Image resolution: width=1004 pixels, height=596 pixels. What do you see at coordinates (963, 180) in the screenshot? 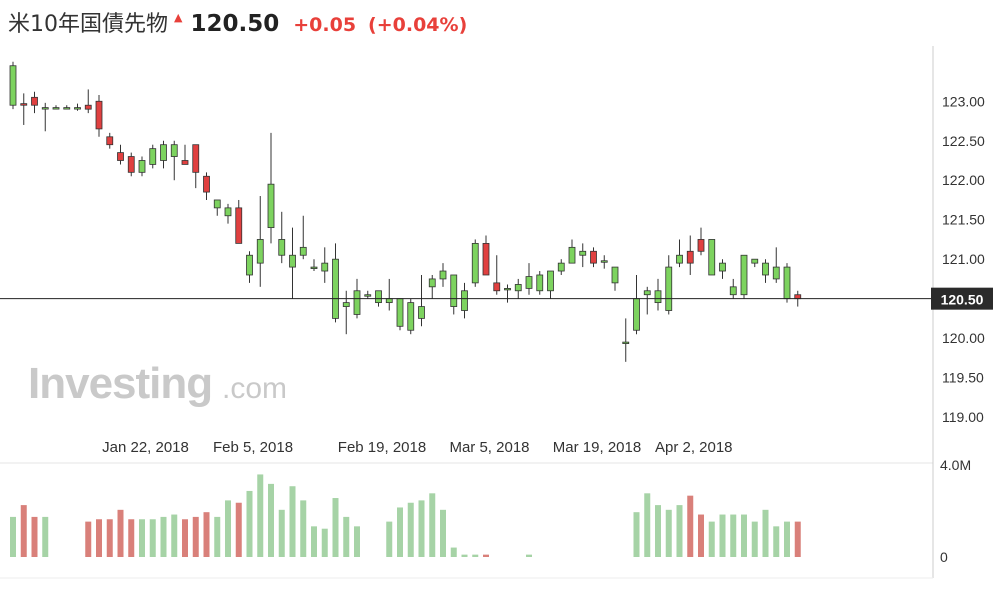
I see `price-tick-label: 122.00` at bounding box center [963, 180].